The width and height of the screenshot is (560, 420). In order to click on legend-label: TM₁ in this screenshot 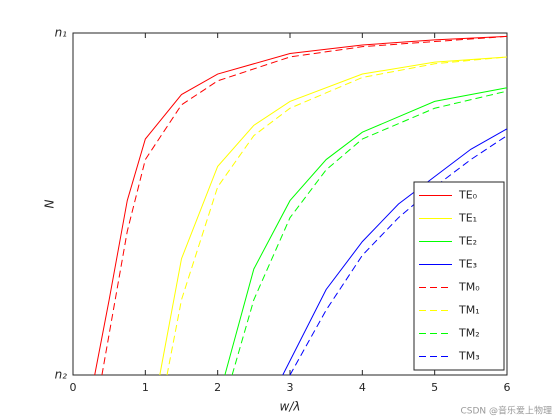, I will do `click(469, 310)`.